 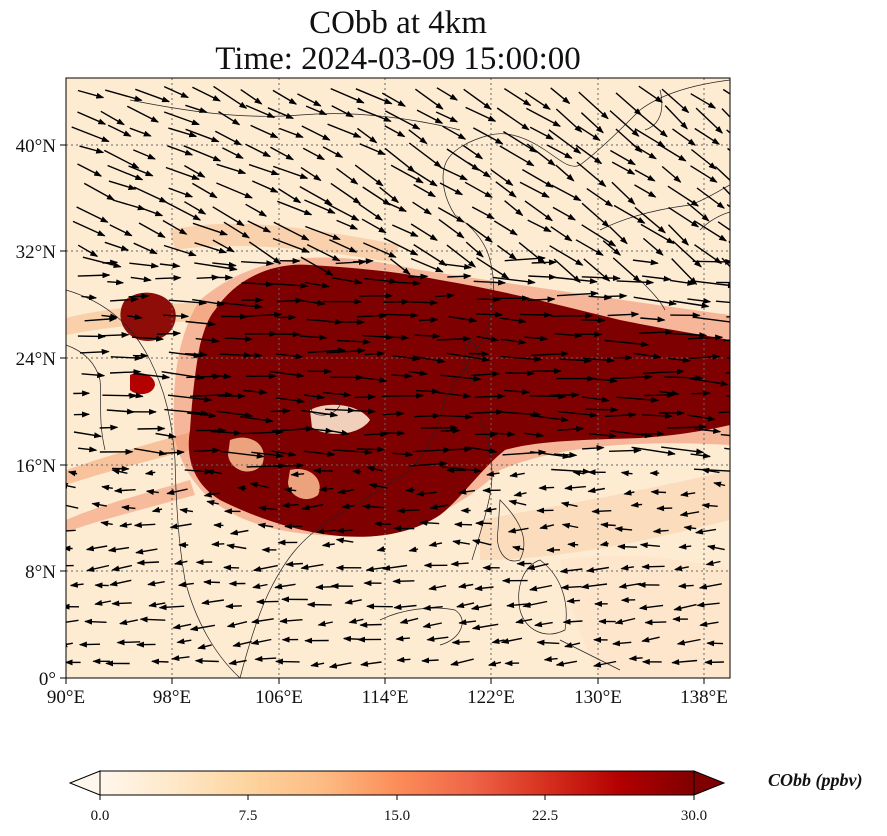 I want to click on plume-patch, so click(x=142, y=384).